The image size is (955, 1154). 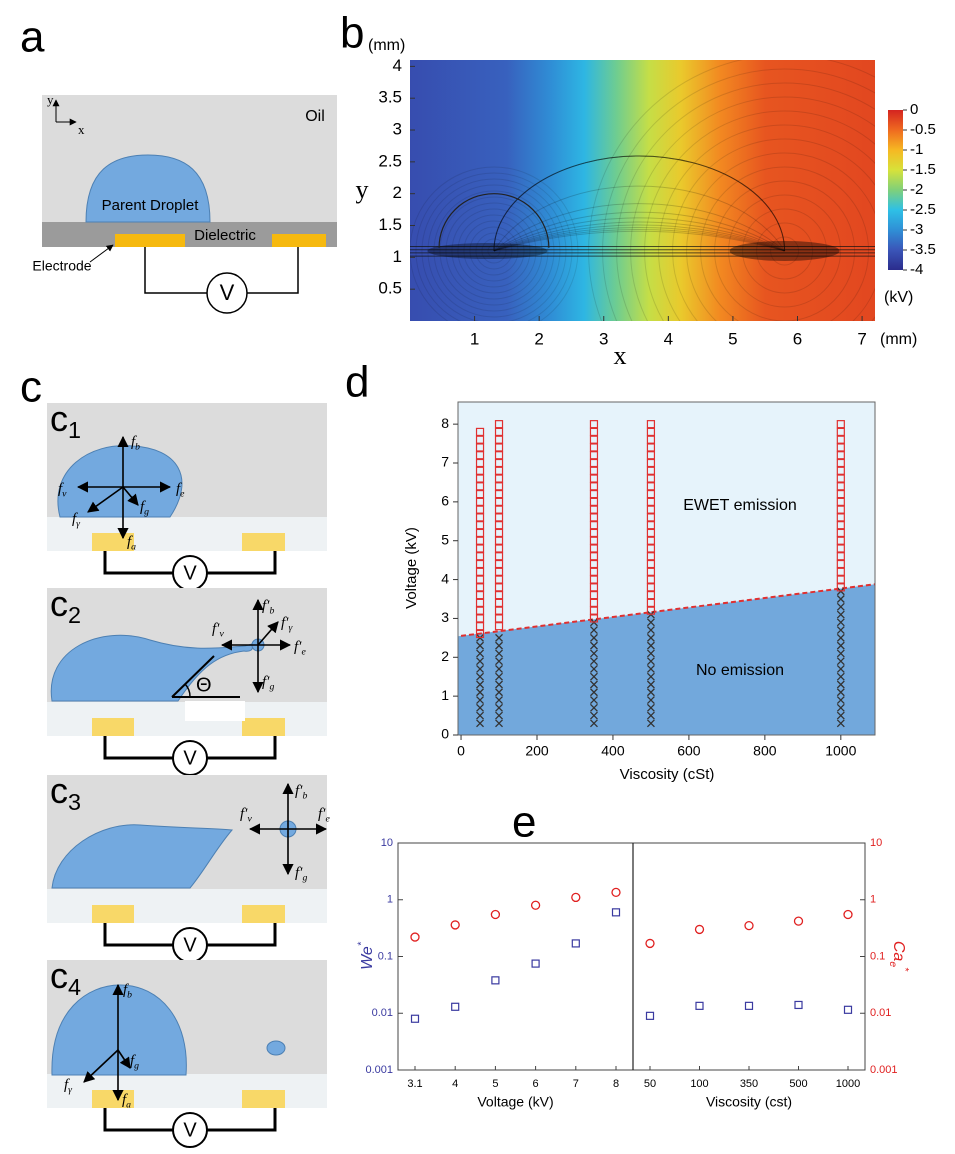 I want to click on x-tick-label: 1000, so click(x=840, y=751).